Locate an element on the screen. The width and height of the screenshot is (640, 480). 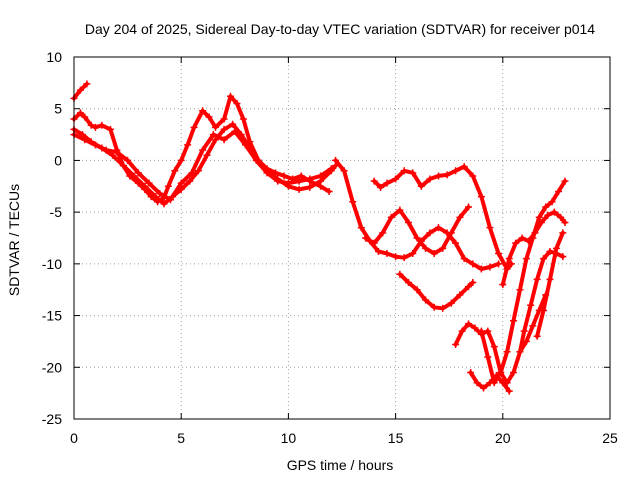
series-trace is located at coordinates (417, 214).